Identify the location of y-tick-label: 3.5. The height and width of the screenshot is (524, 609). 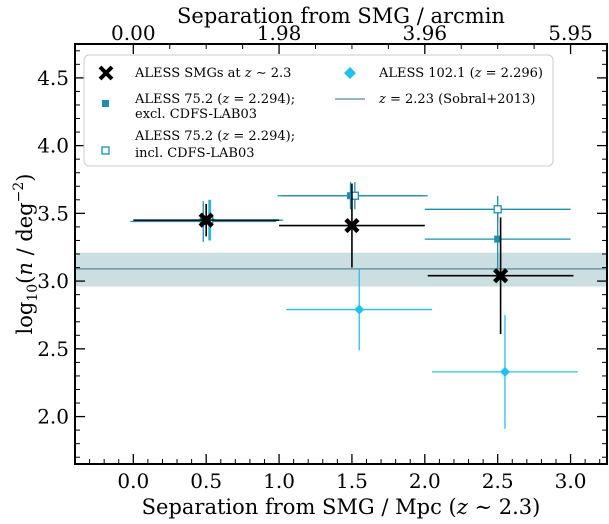
(53, 213).